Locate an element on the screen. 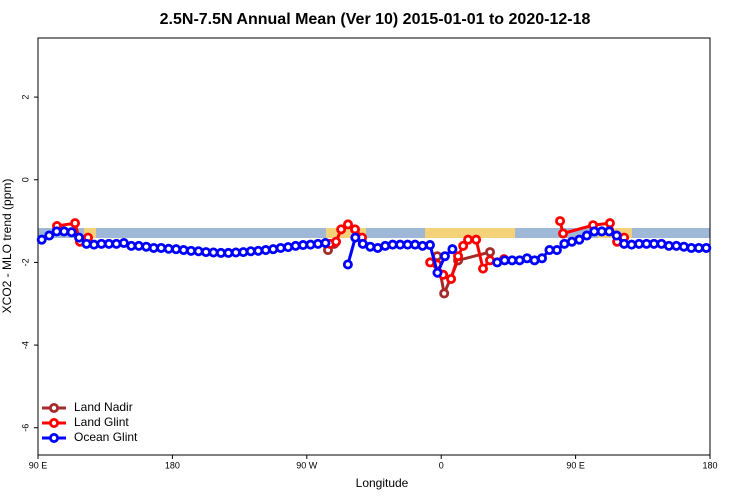 This screenshot has width=750, height=500. y-tick-label: -2 is located at coordinates (25, 262).